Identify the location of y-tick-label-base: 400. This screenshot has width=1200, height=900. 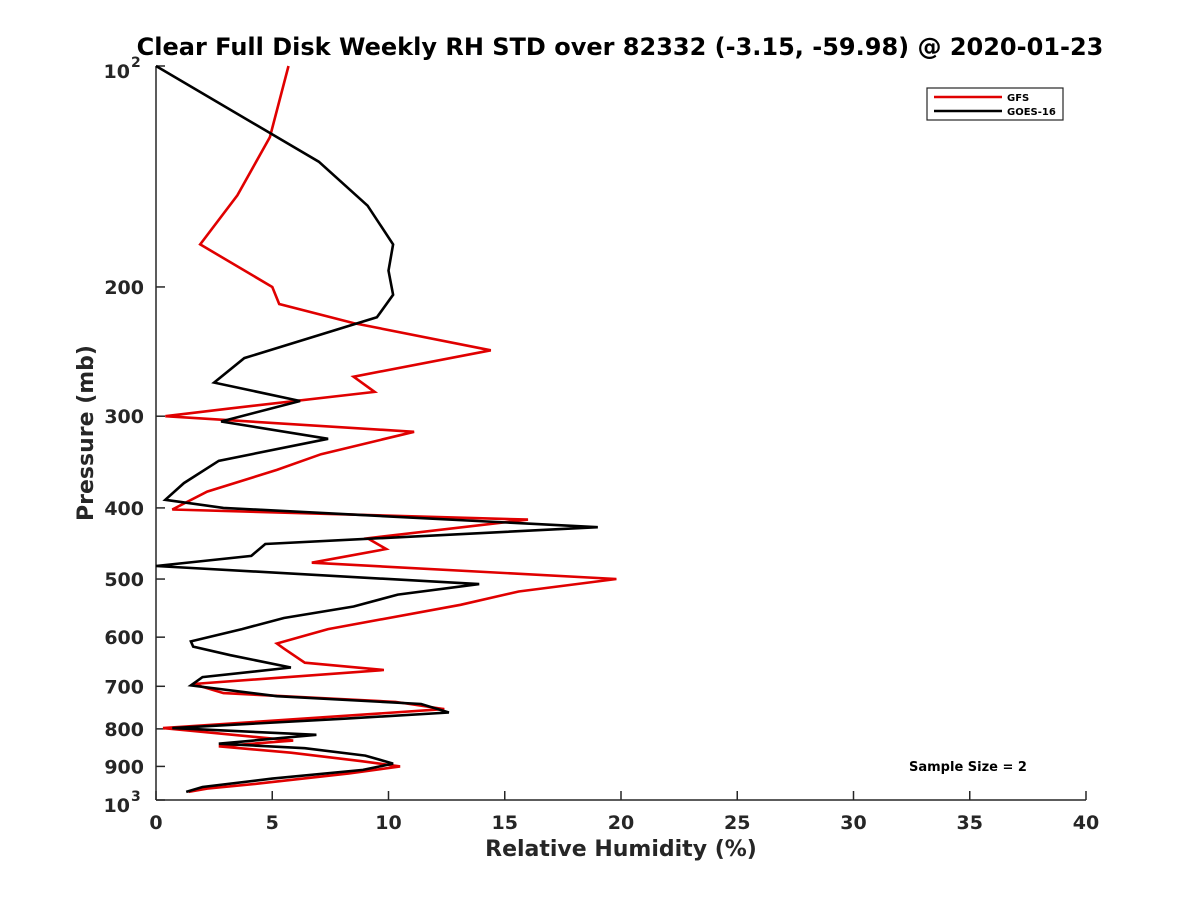
(124, 509).